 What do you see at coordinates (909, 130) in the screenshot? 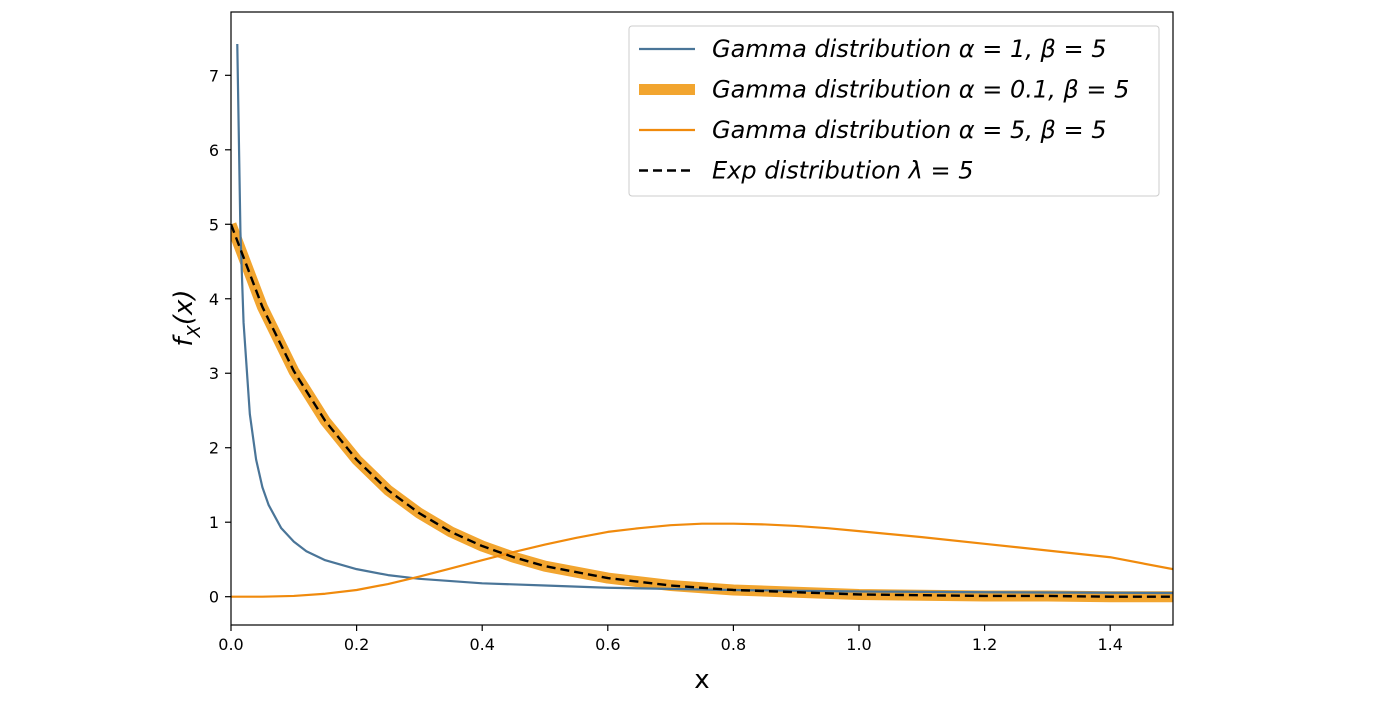
I see `legend-label-2: Gamma distribution α = 5, β = 5` at bounding box center [909, 130].